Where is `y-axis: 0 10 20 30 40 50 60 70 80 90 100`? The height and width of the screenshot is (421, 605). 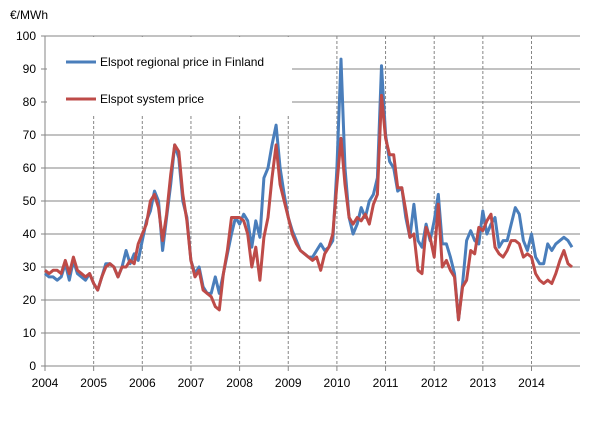
y-axis: 0 10 20 30 40 50 60 70 80 90 100 is located at coordinates (26, 201).